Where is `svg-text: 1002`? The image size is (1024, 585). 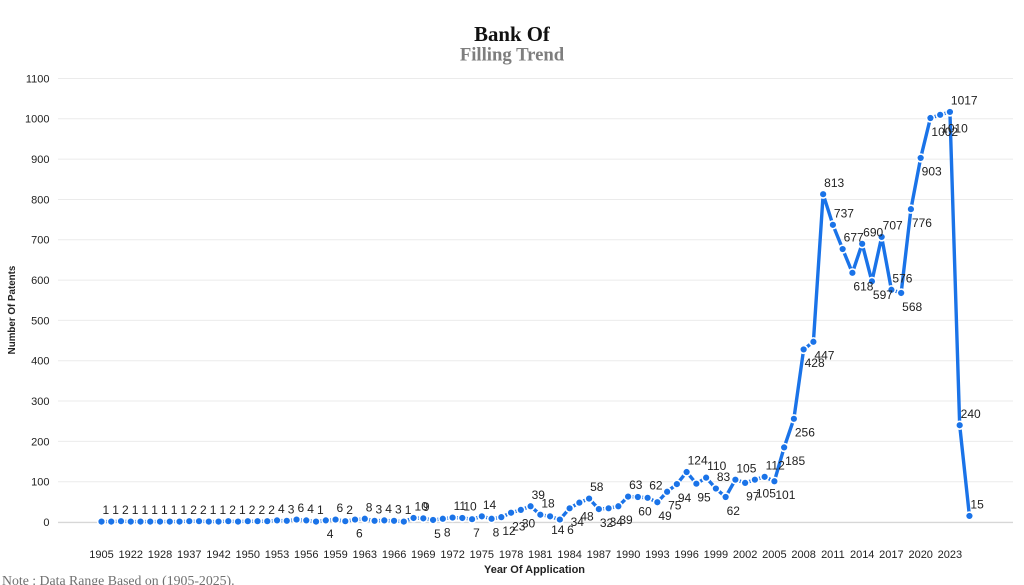 svg-text: 1002 is located at coordinates (944, 132).